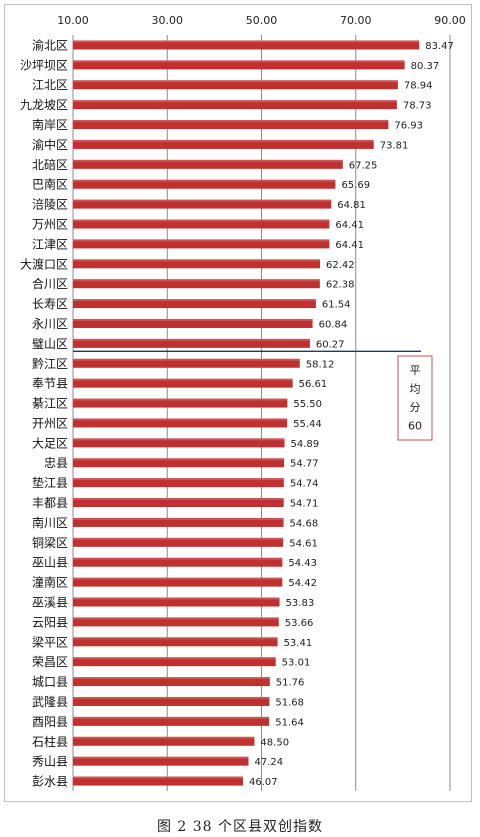 The width and height of the screenshot is (480, 837). What do you see at coordinates (305, 444) in the screenshot?
I see `data-label: 54.89` at bounding box center [305, 444].